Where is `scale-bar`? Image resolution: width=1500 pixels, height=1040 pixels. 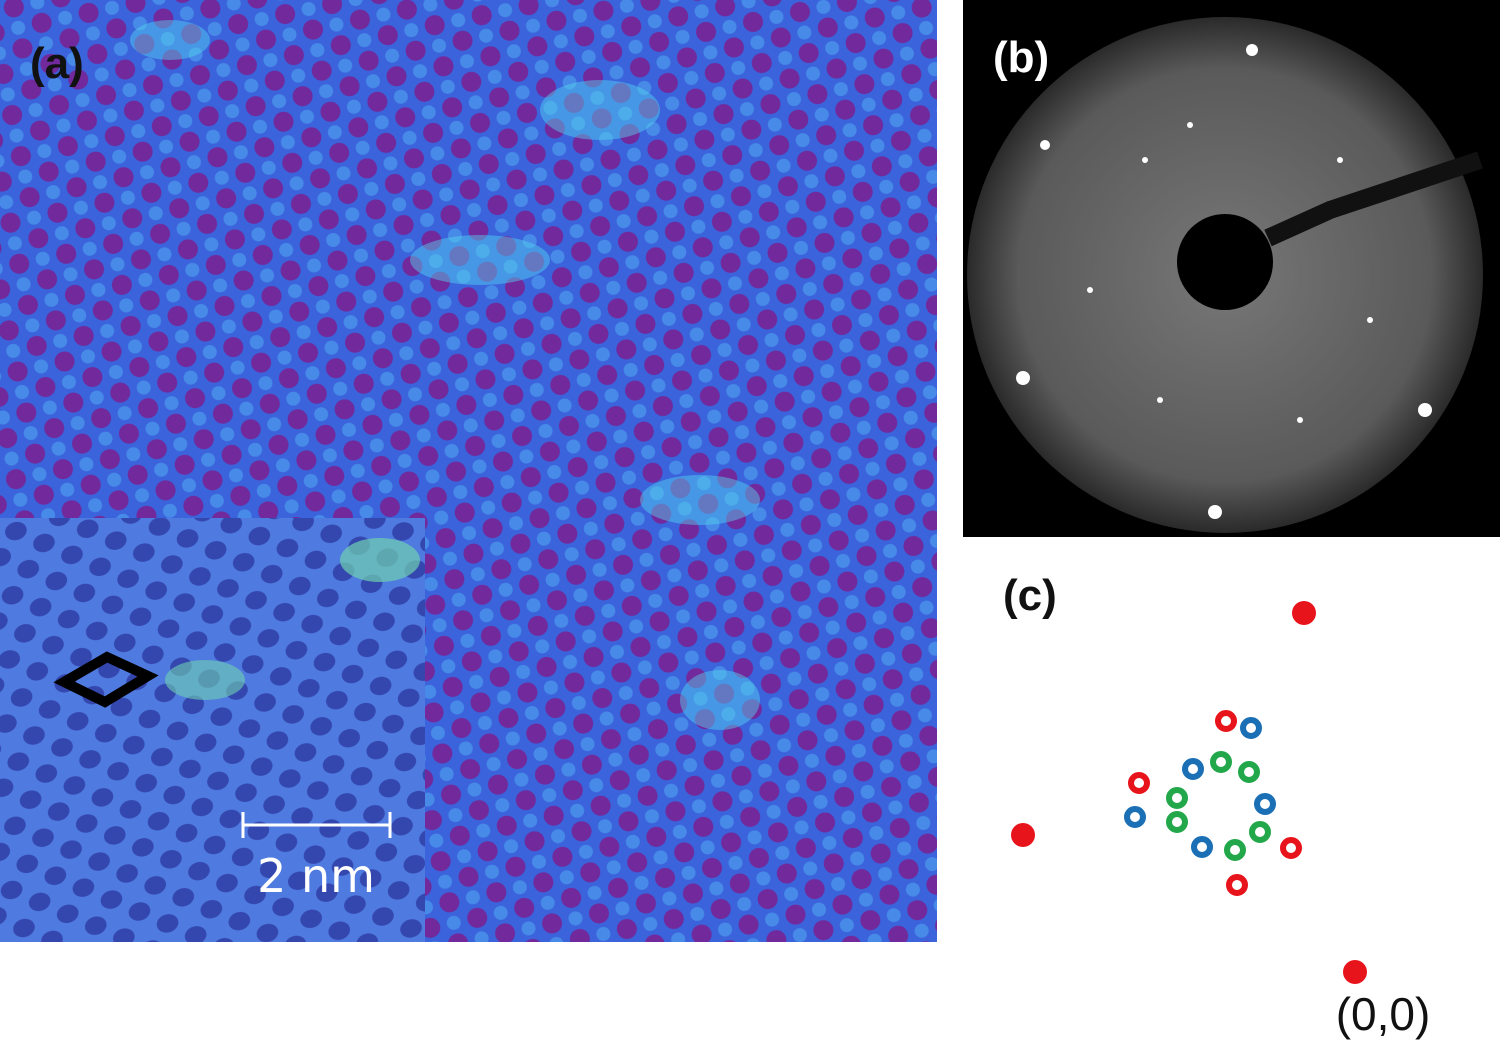 scale-bar is located at coordinates (316, 825).